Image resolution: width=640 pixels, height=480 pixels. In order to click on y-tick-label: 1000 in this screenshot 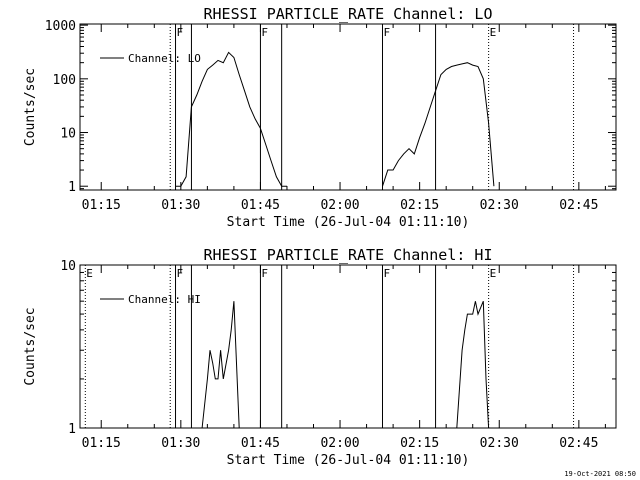, I will do `click(60, 26)`.